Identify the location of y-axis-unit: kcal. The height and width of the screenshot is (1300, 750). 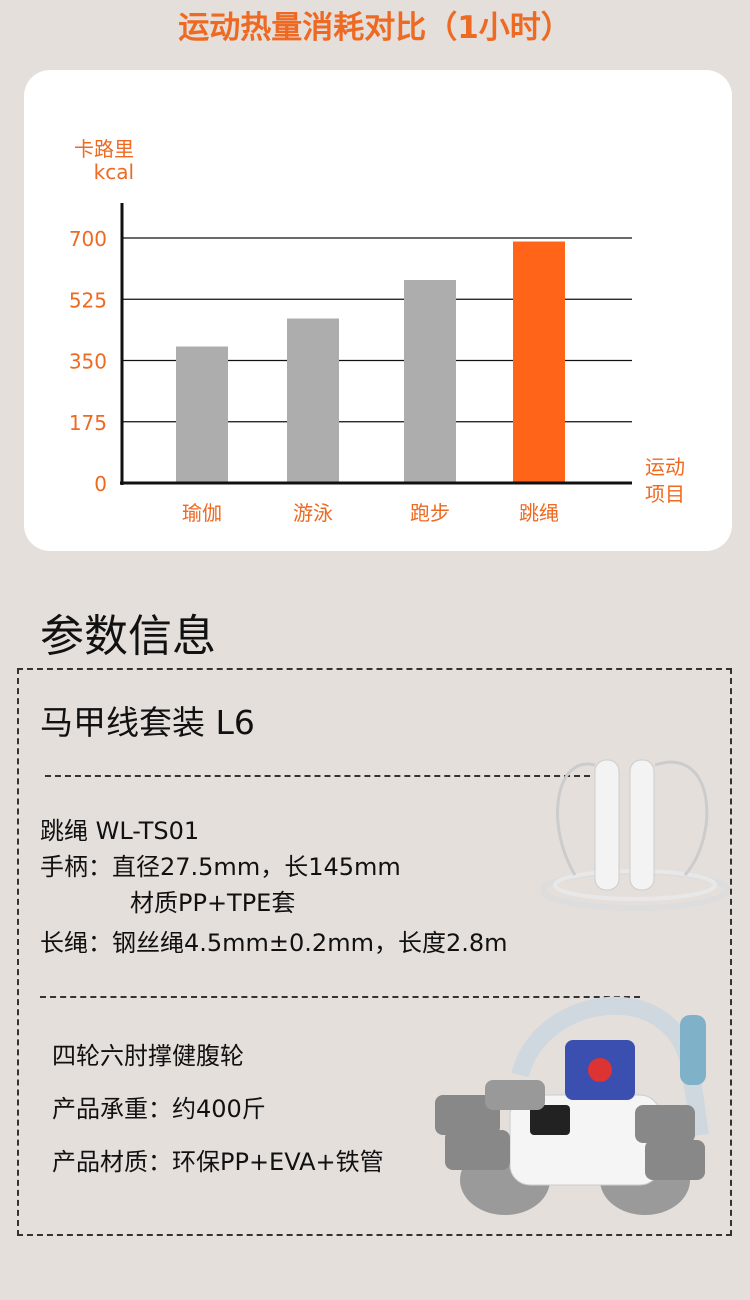
(113, 172).